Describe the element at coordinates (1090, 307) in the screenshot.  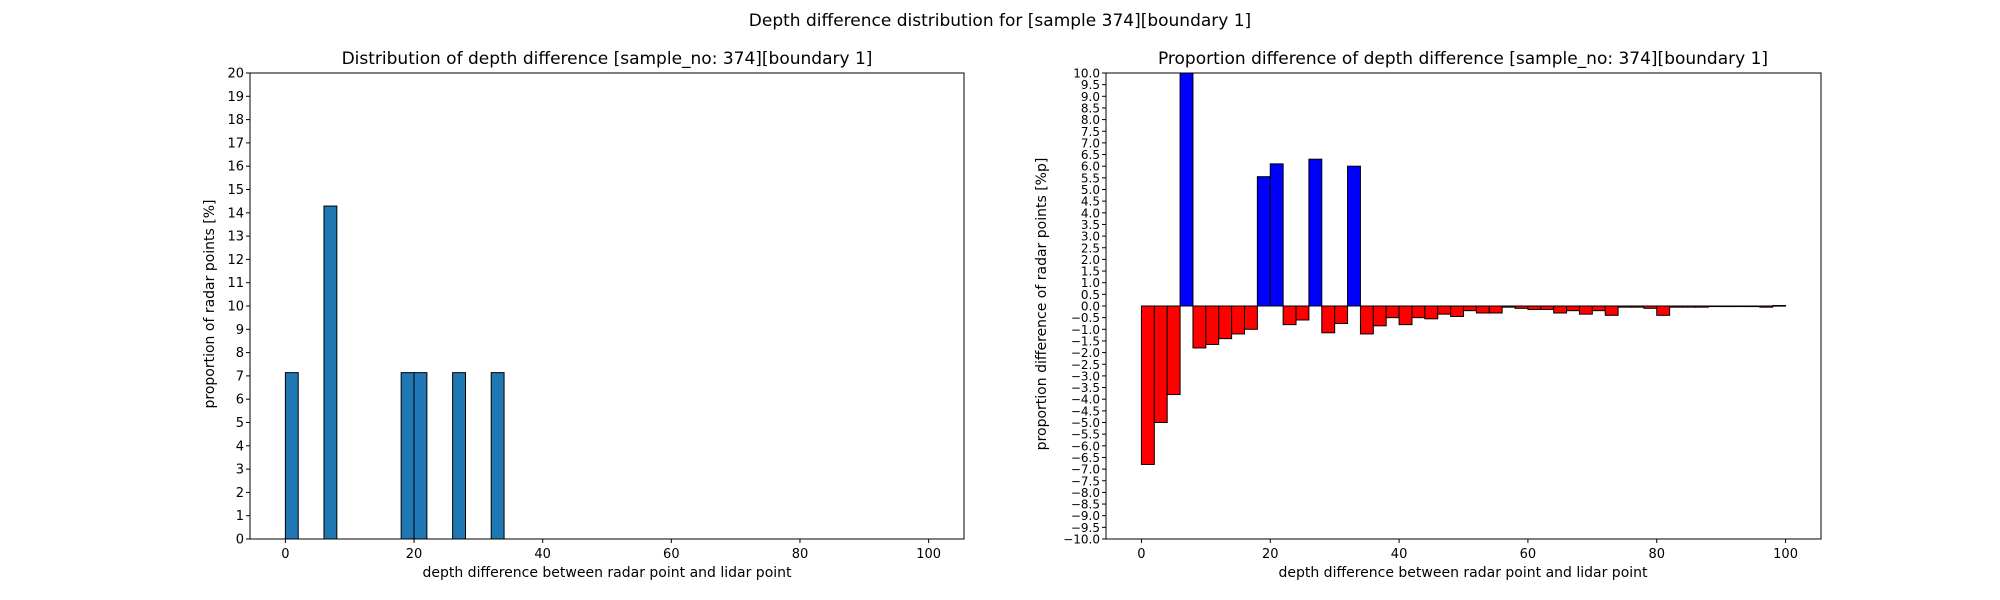
I see `y-tick-label: 0.0` at that location.